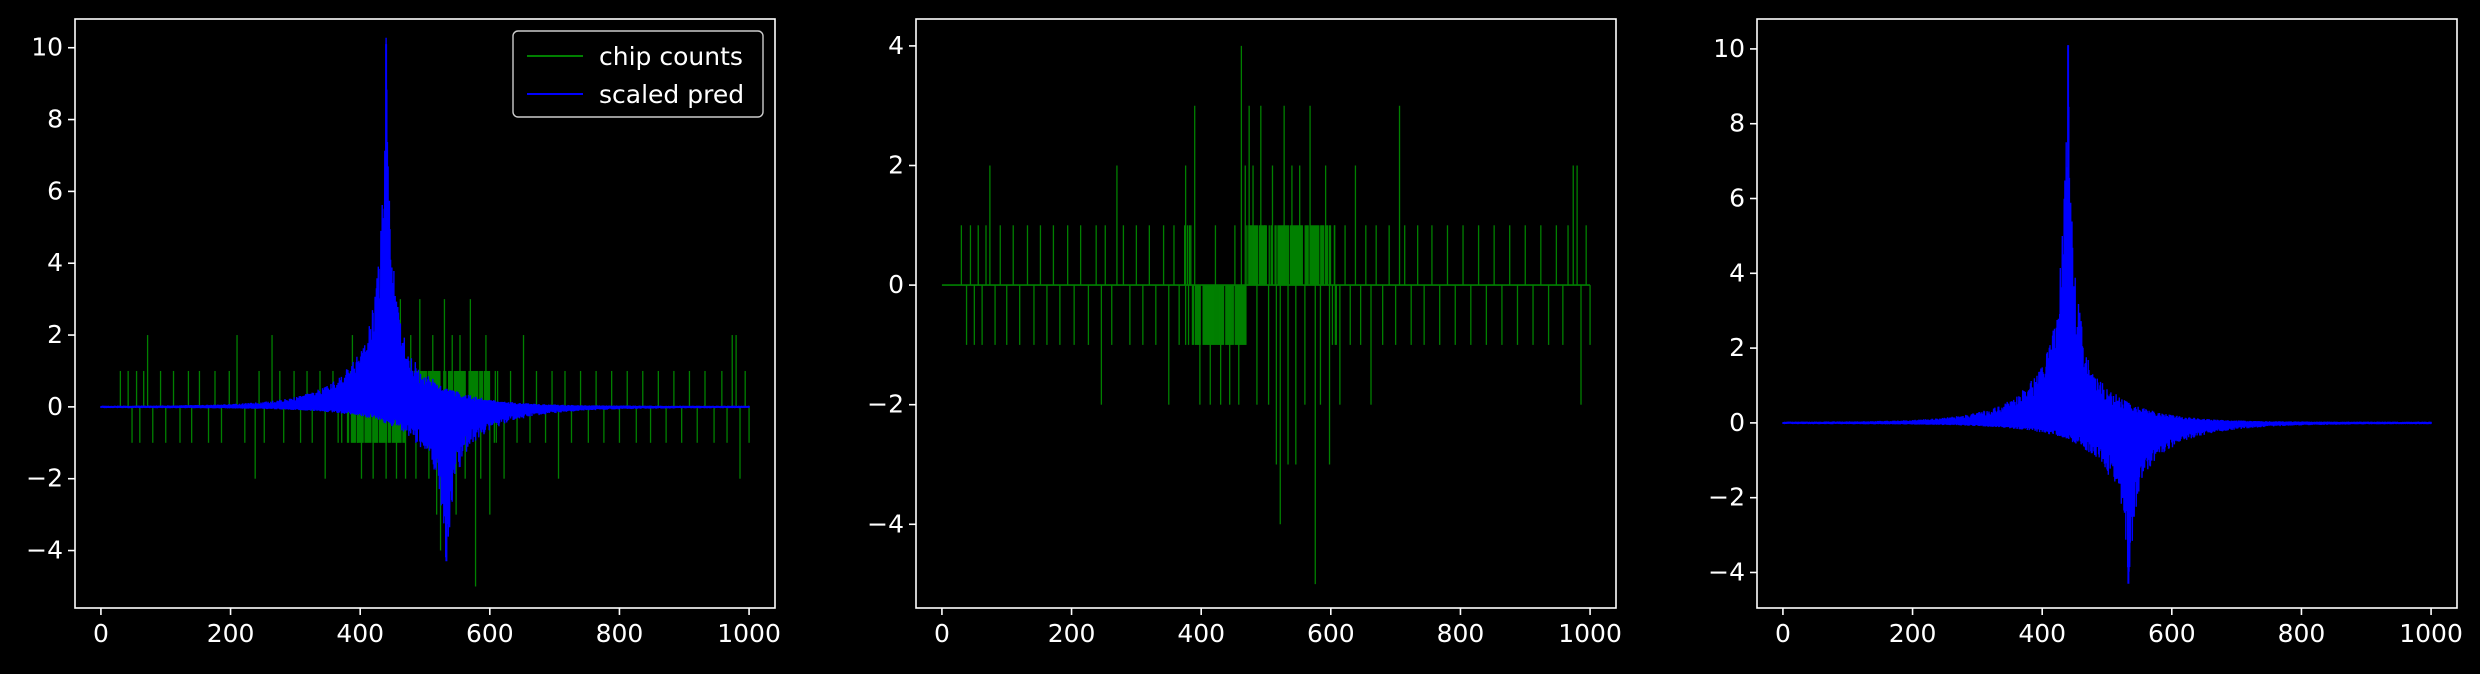 The height and width of the screenshot is (674, 2480). I want to click on legend: chip counts scaled pred, so click(638, 74).